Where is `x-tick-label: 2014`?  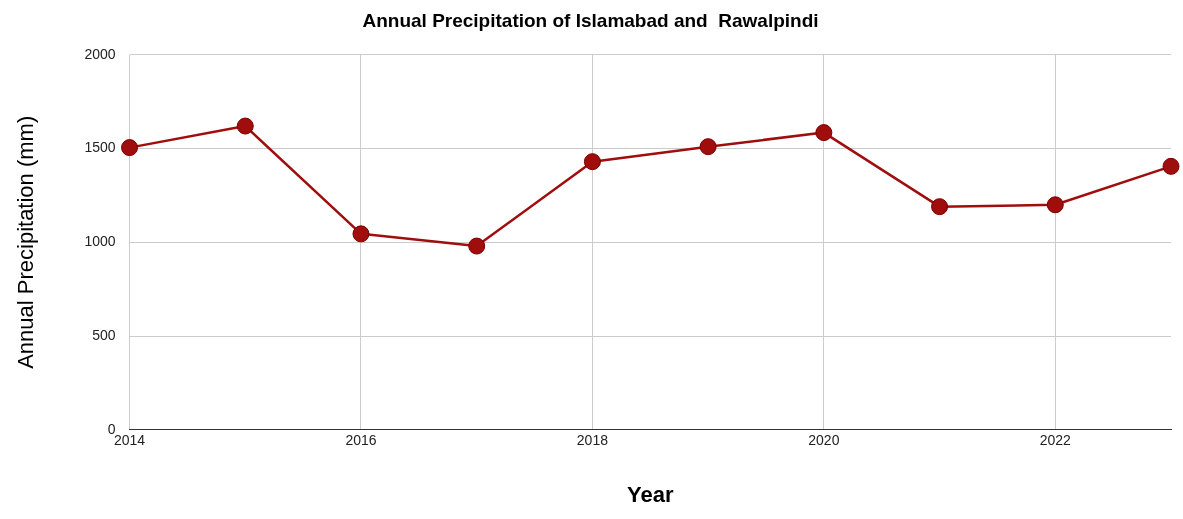 x-tick-label: 2014 is located at coordinates (129, 440).